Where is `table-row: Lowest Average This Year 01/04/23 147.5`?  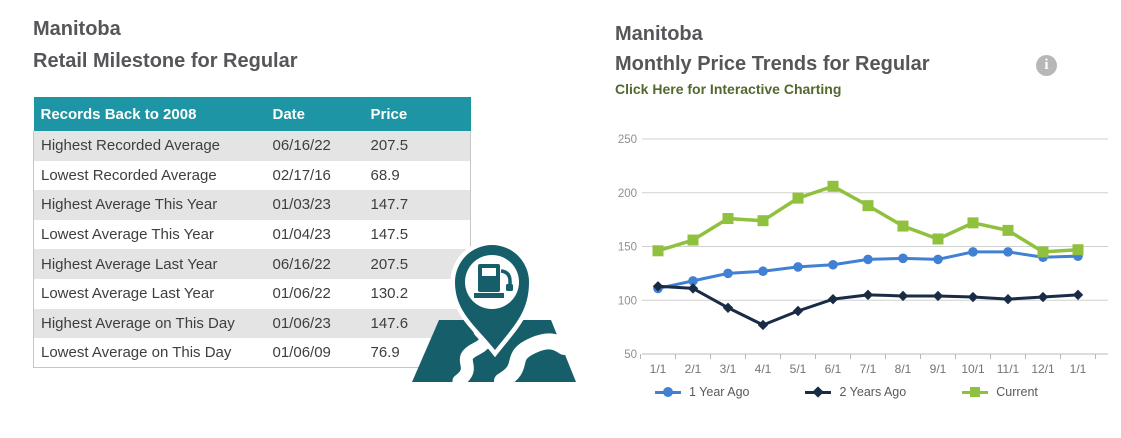 table-row: Lowest Average This Year 01/04/23 147.5 is located at coordinates (252, 234).